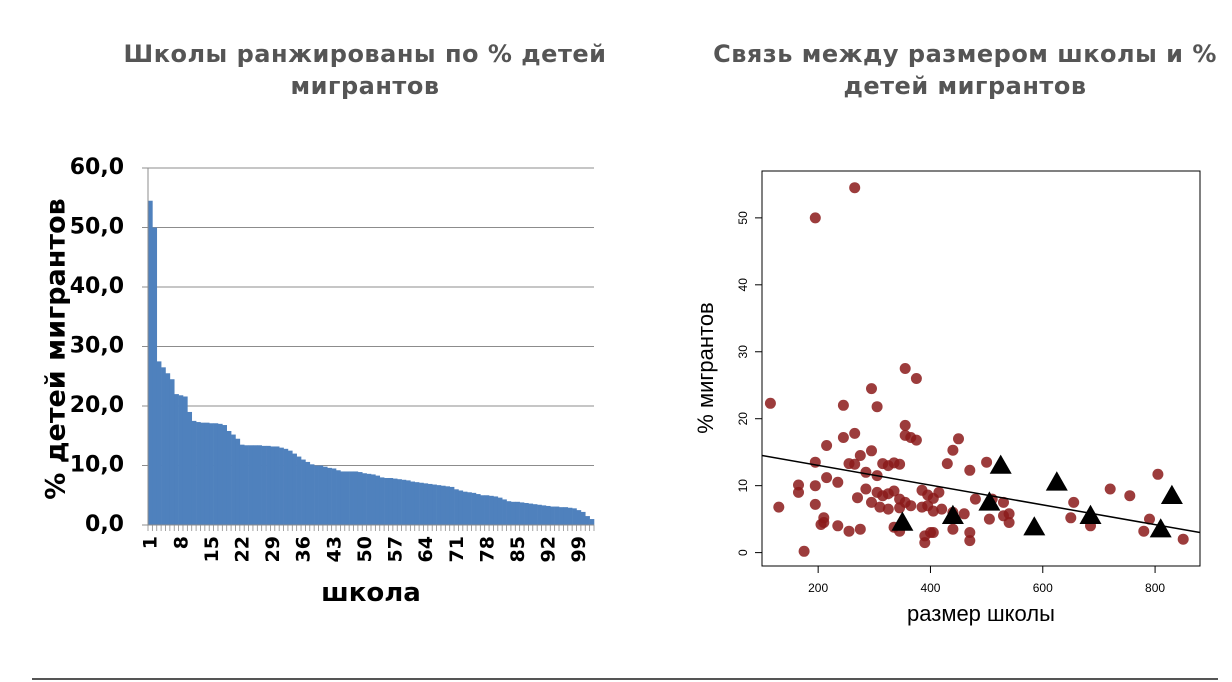 The width and height of the screenshot is (1232, 682). What do you see at coordinates (104, 524) in the screenshot?
I see `y-tick-label: 0,0` at bounding box center [104, 524].